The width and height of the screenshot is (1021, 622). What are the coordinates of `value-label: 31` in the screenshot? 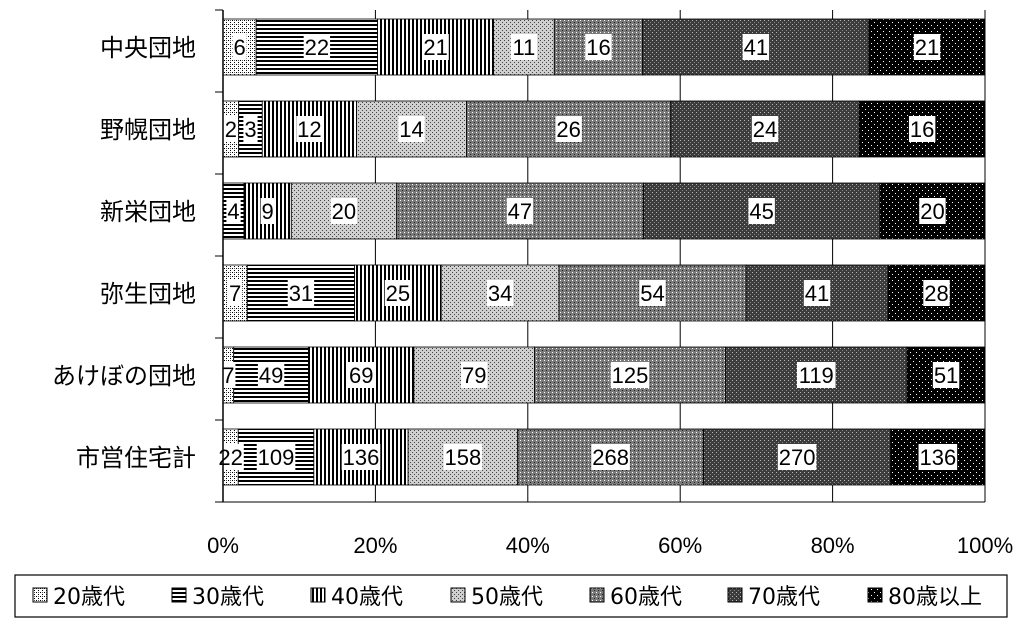 It's located at (301, 293).